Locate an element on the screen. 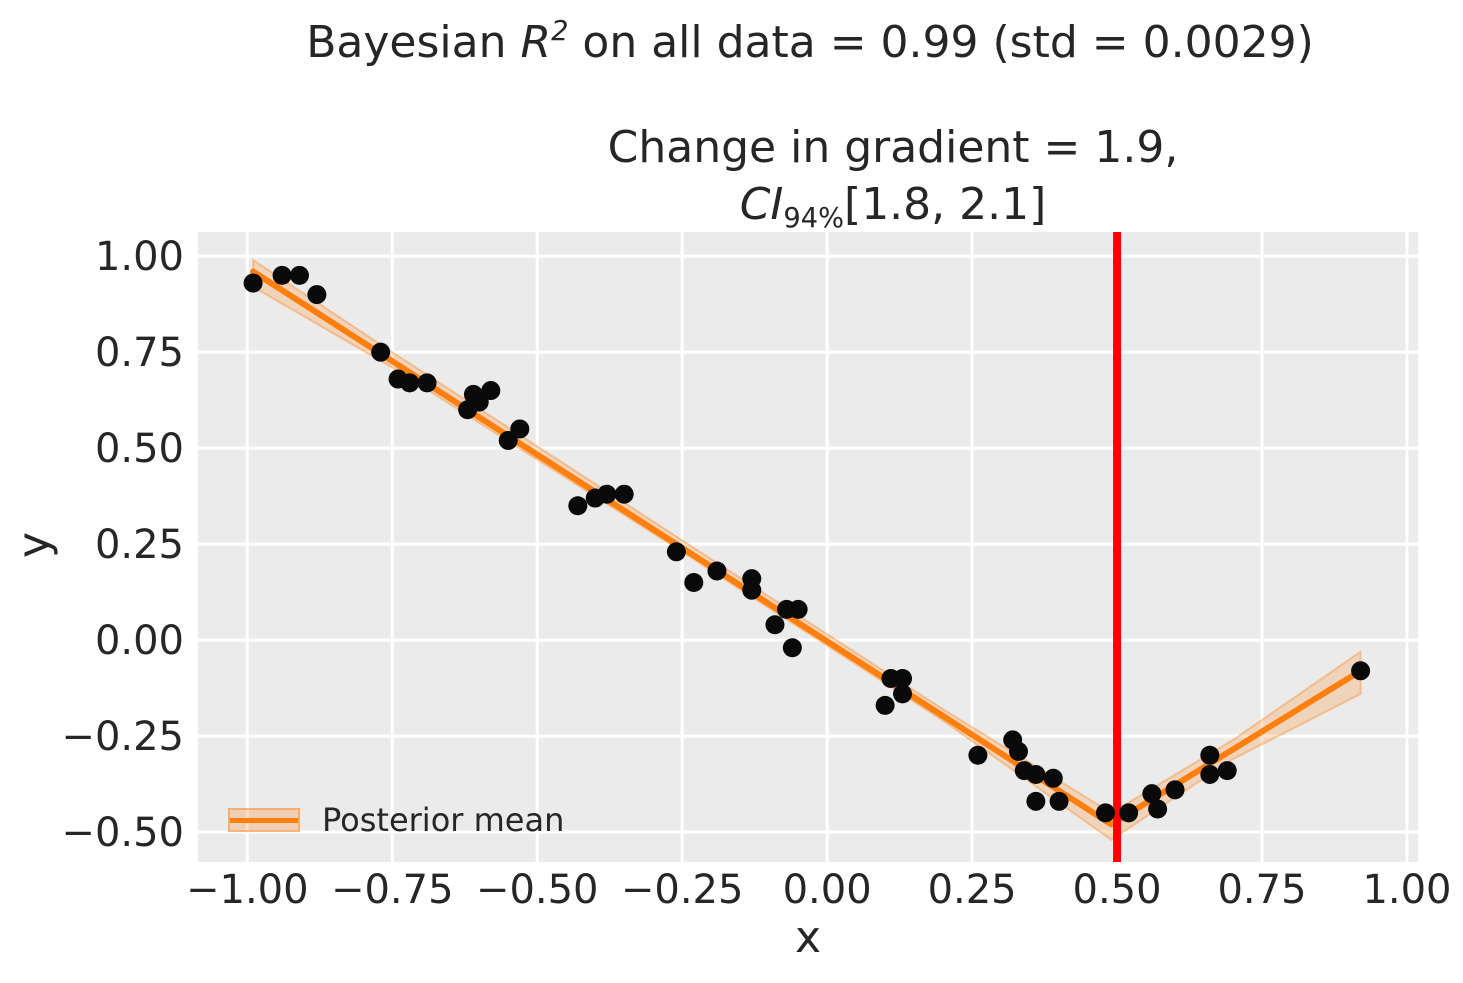 This screenshot has width=1463, height=983. axes-title-line1: Change in gradient = 1.9, is located at coordinates (893, 147).